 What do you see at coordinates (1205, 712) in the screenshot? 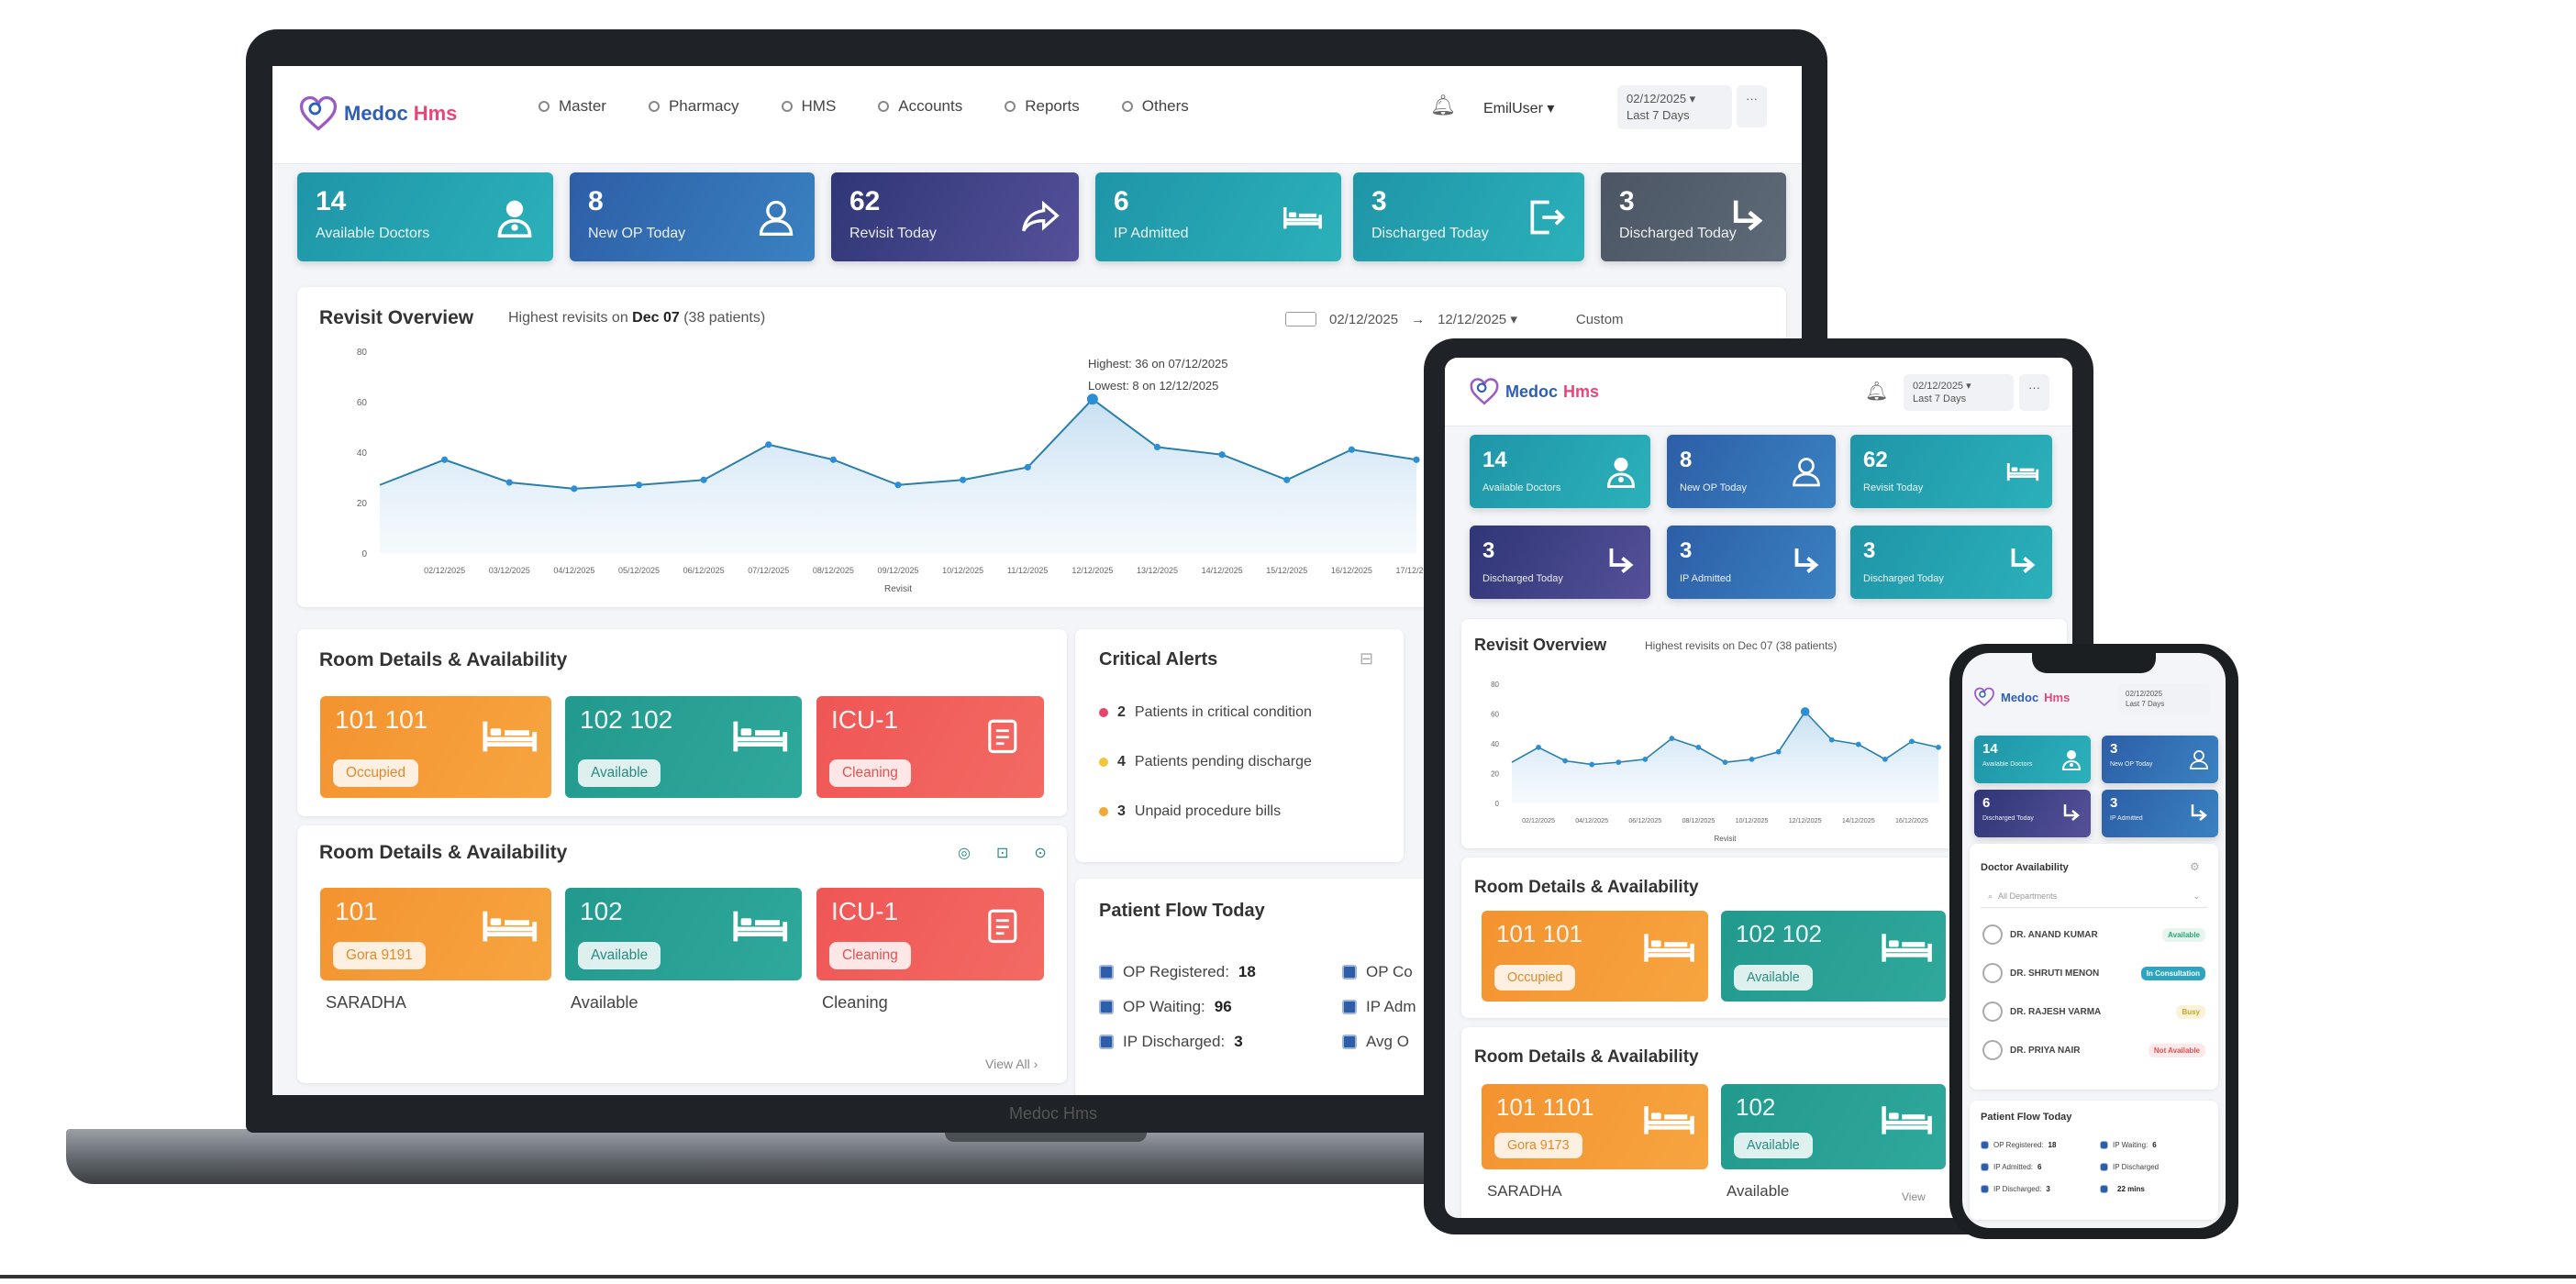
I see `alert-item: 2 Patients in critical condition` at bounding box center [1205, 712].